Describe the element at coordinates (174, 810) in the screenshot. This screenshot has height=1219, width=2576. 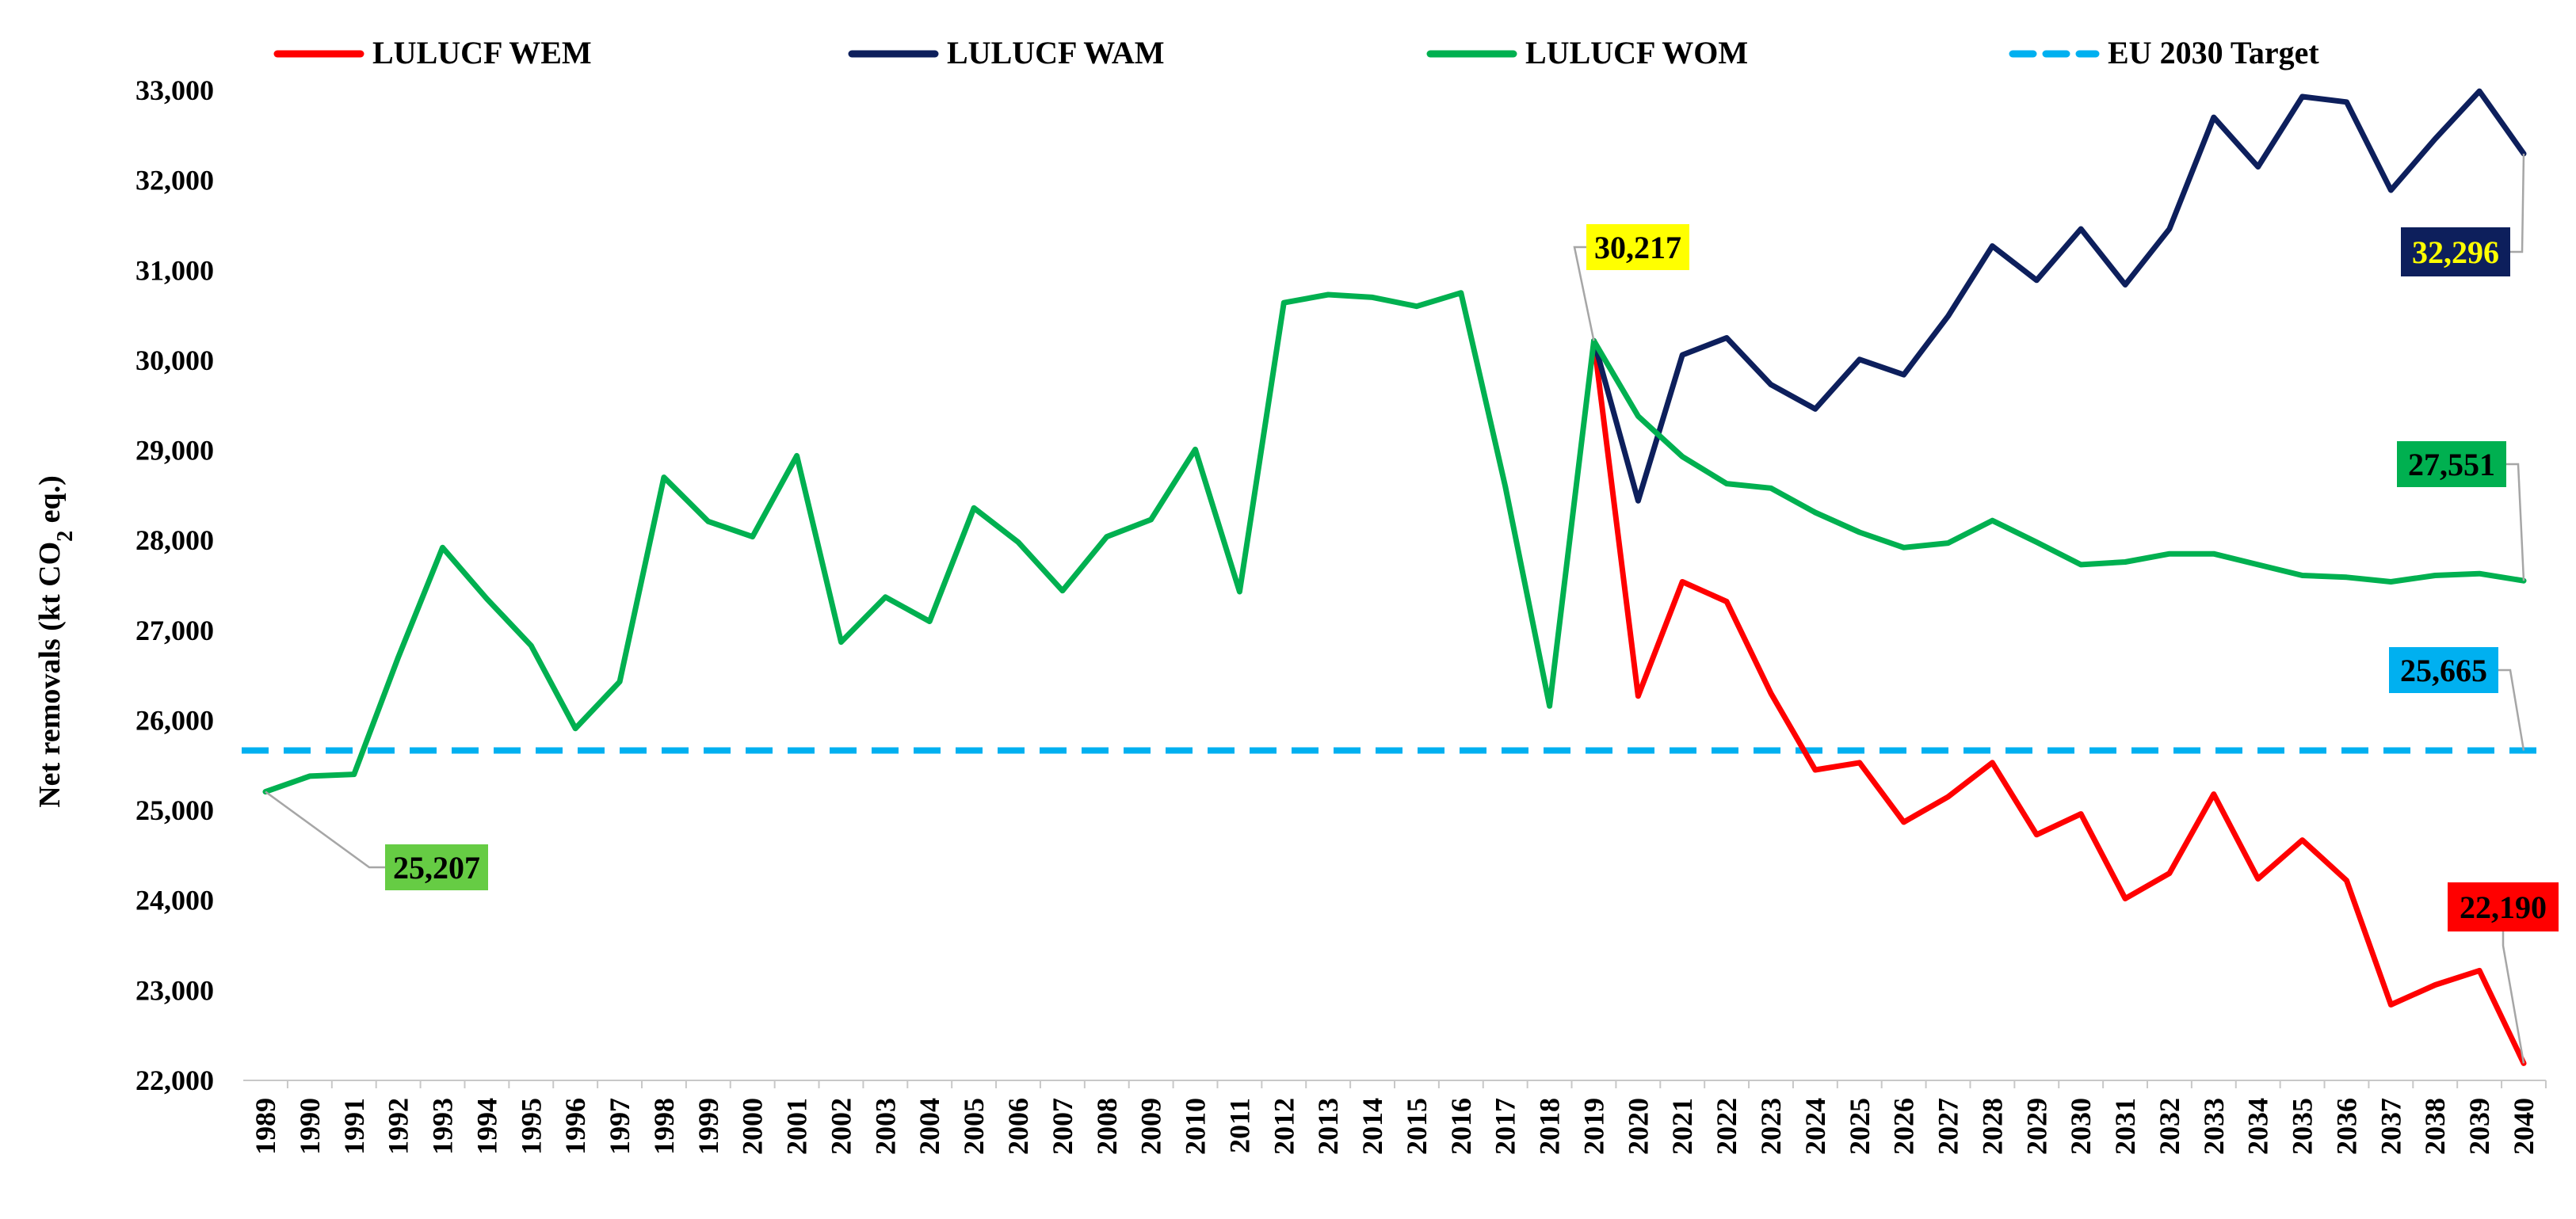
I see `y-tick-label: 25,000` at that location.